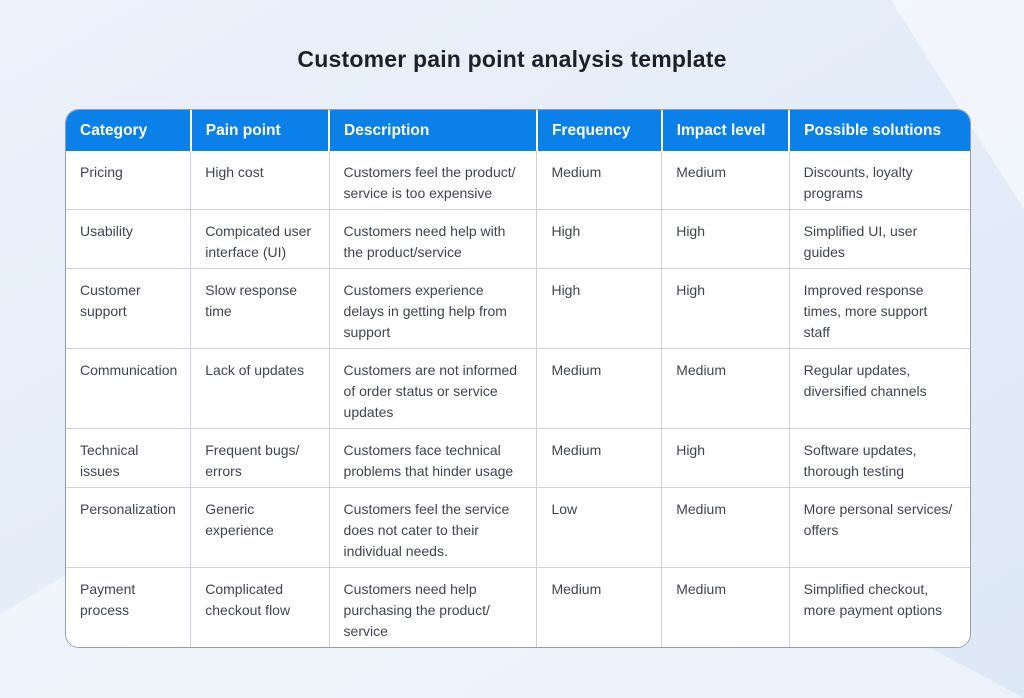 This screenshot has height=698, width=1024. I want to click on cell-category: Customer support, so click(129, 308).